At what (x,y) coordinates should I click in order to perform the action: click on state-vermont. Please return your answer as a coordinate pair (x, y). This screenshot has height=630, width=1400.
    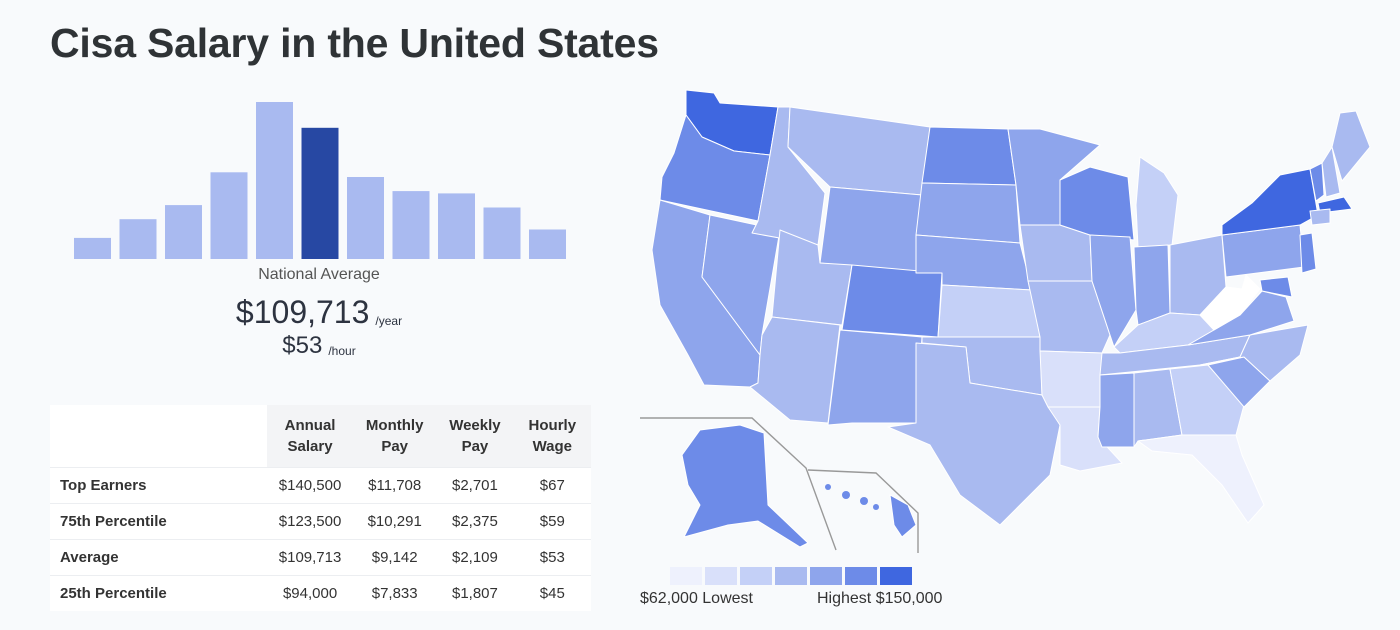
    Looking at the image, I should click on (1317, 182).